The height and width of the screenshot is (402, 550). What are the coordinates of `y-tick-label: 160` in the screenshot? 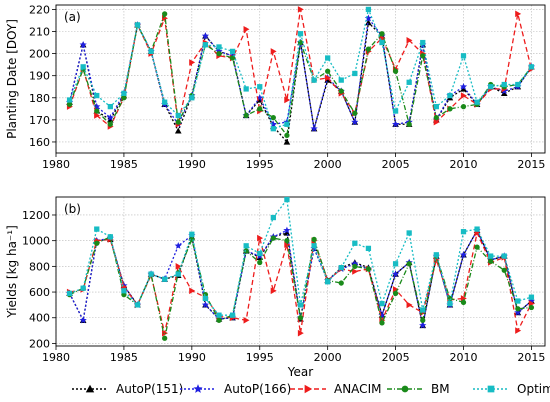 It's located at (39, 142).